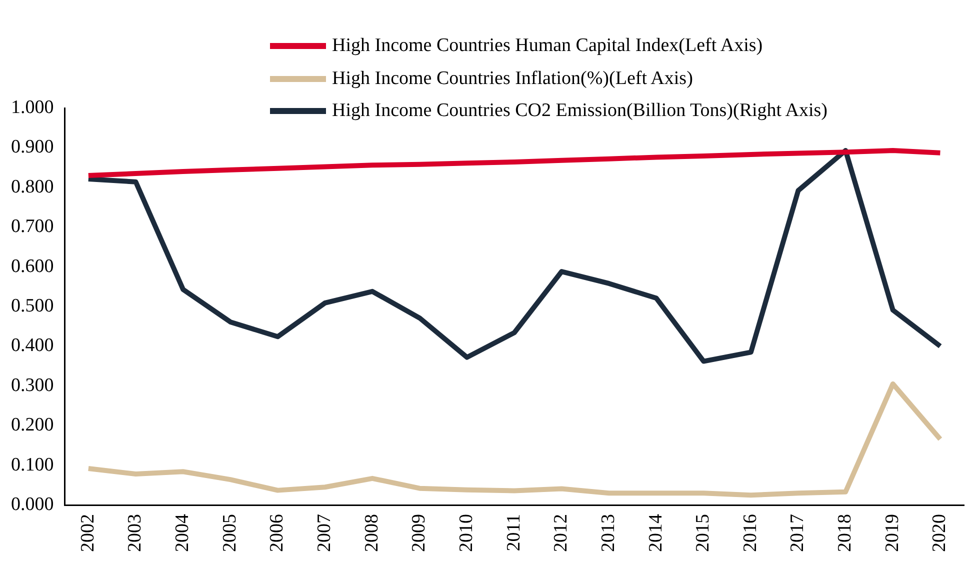 The width and height of the screenshot is (966, 563). Describe the element at coordinates (32, 345) in the screenshot. I see `y-tick-label: 0.400` at that location.